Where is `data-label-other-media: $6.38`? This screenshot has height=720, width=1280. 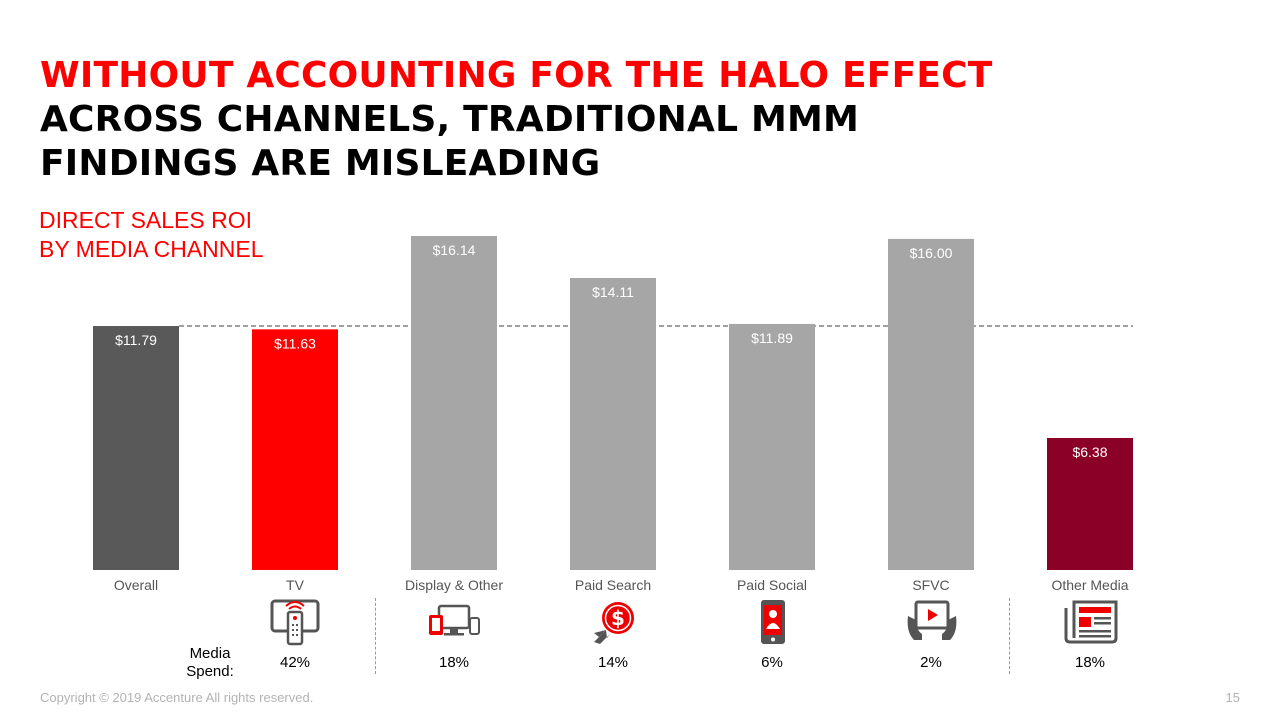
data-label-other-media: $6.38 is located at coordinates (1089, 452).